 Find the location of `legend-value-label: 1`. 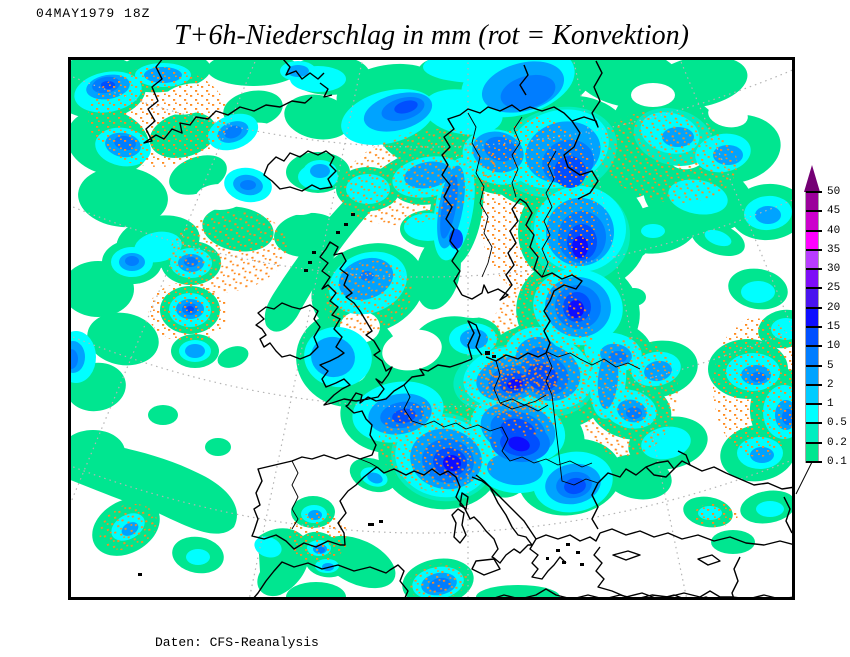

legend-value-label: 1 is located at coordinates (830, 404).